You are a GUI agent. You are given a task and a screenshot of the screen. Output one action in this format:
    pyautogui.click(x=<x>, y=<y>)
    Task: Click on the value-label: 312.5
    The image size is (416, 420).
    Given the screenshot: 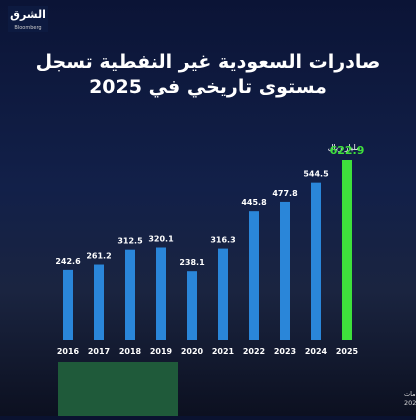 What is the action you would take?
    pyautogui.click(x=130, y=241)
    